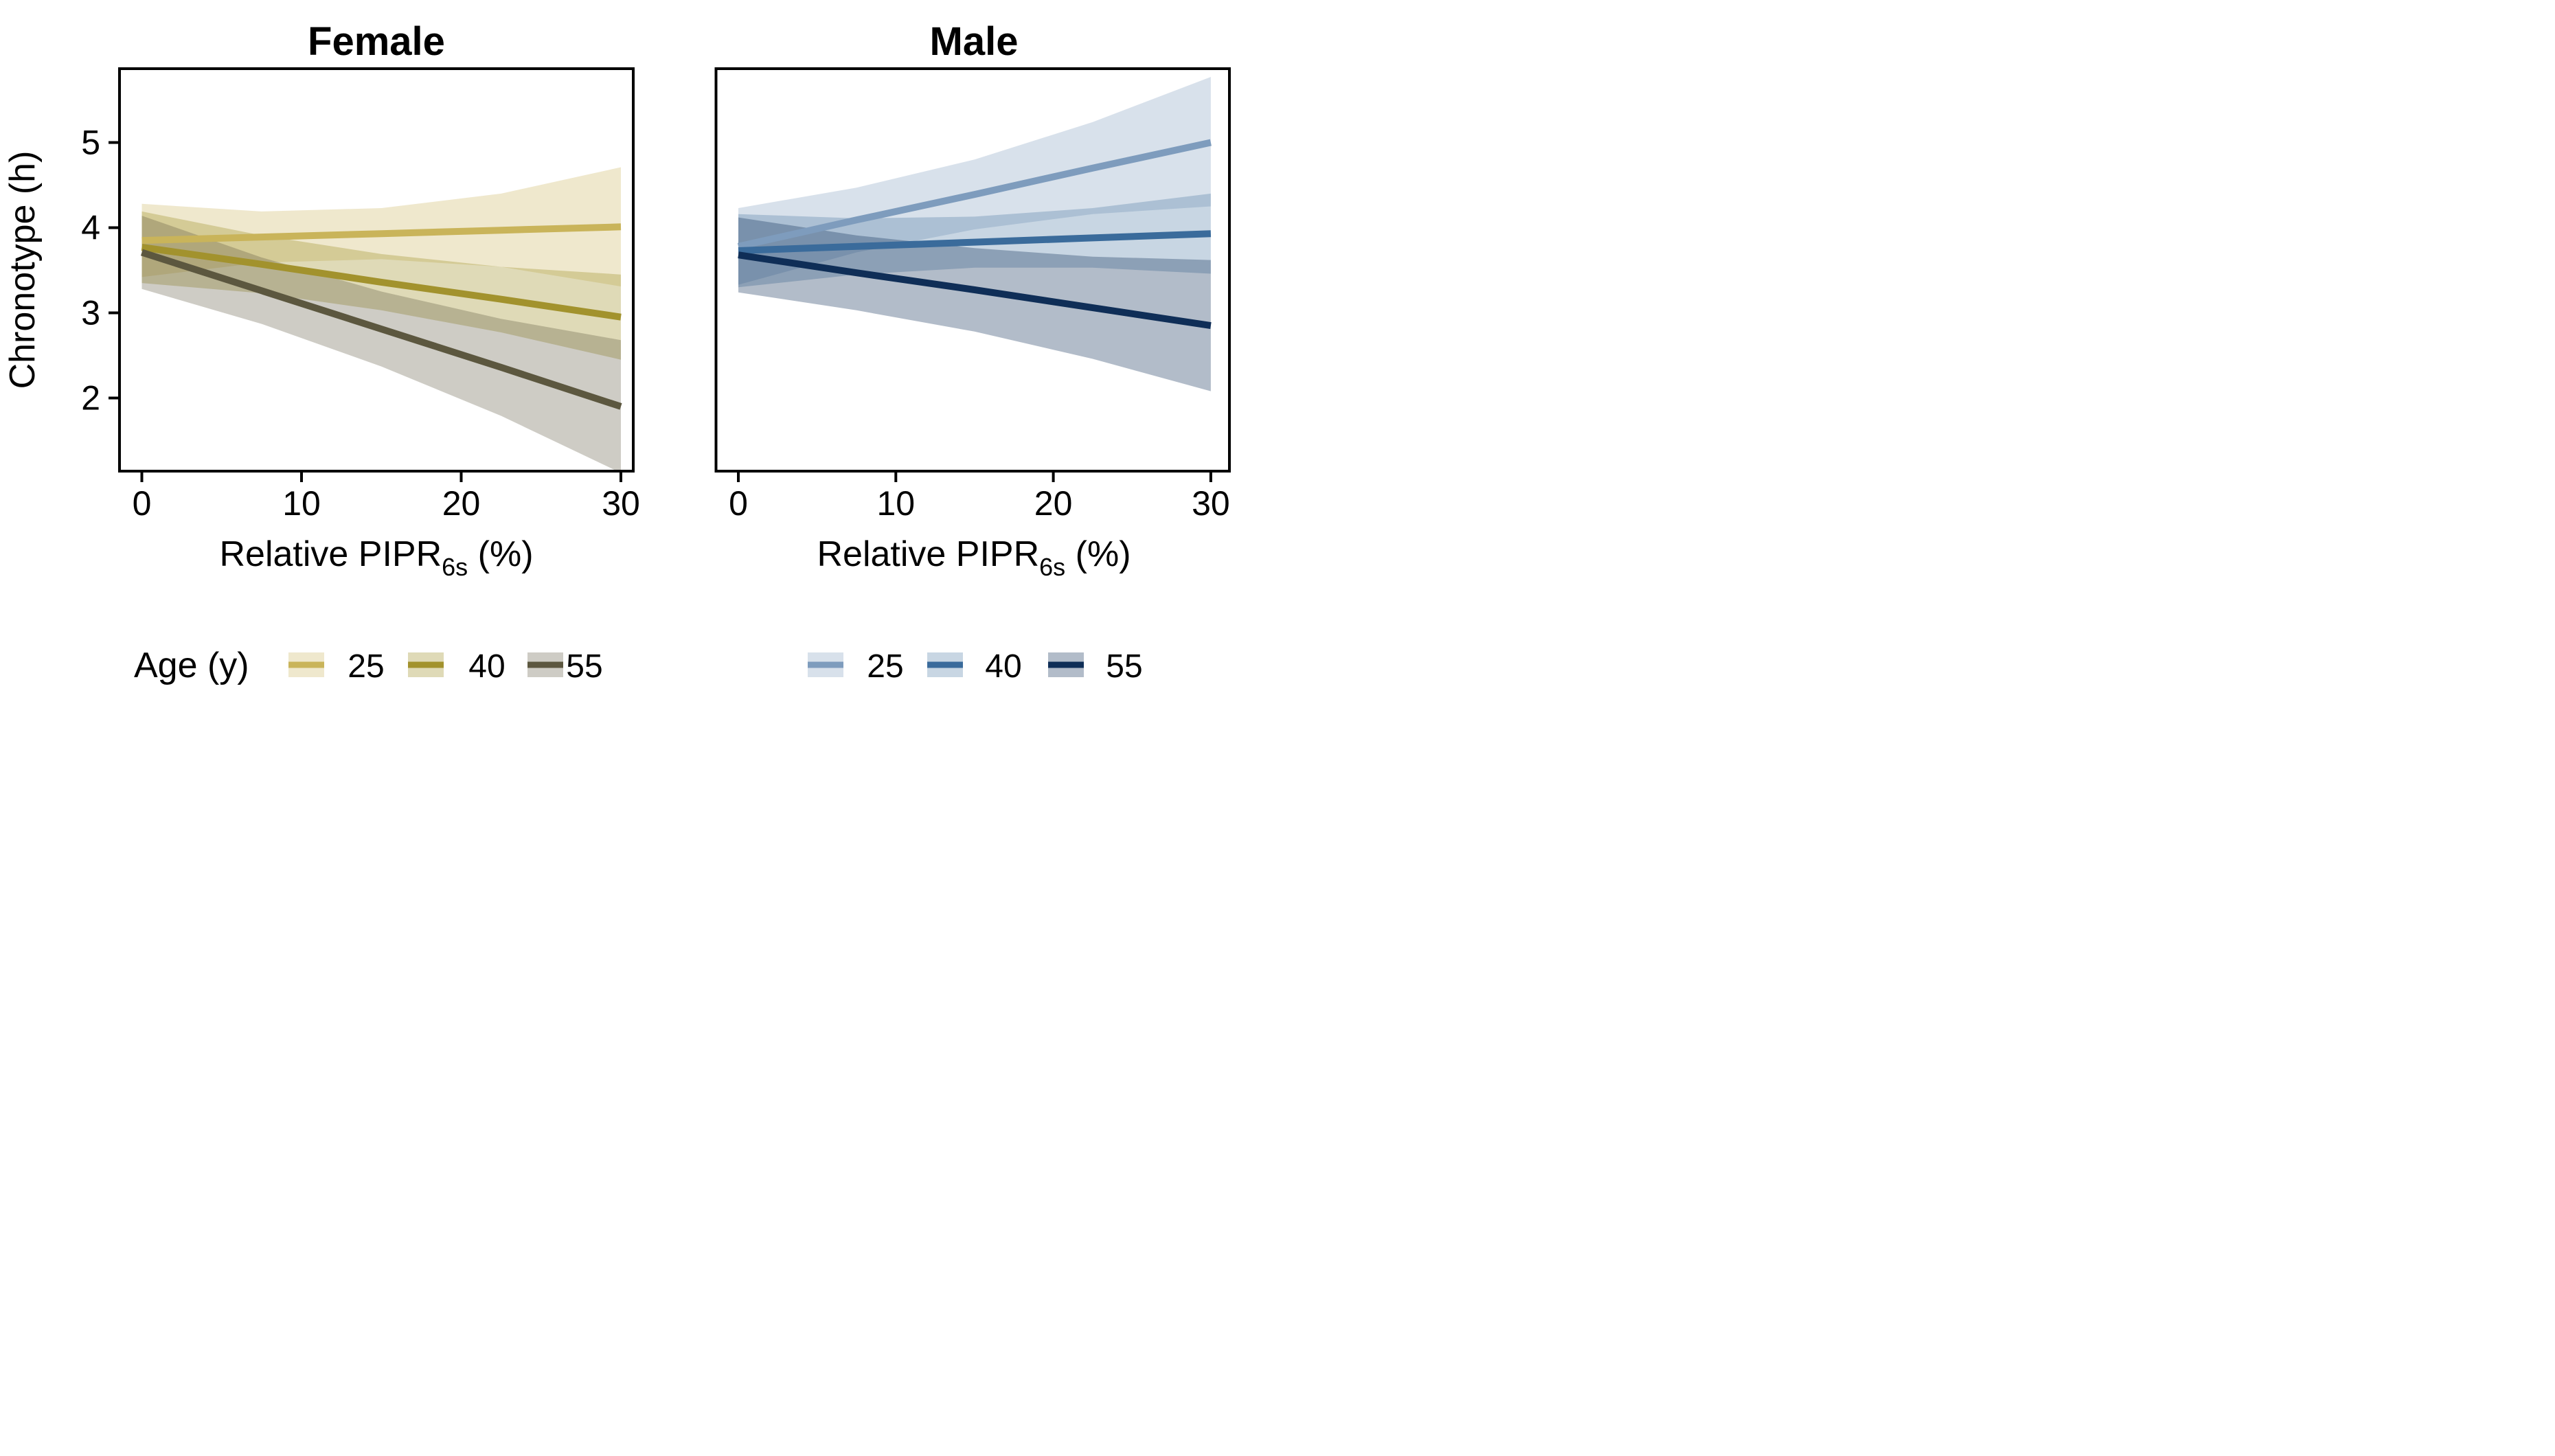 This screenshot has width=2555, height=1456. Describe the element at coordinates (191, 665) in the screenshot. I see `legend-title: Age (y)` at that location.